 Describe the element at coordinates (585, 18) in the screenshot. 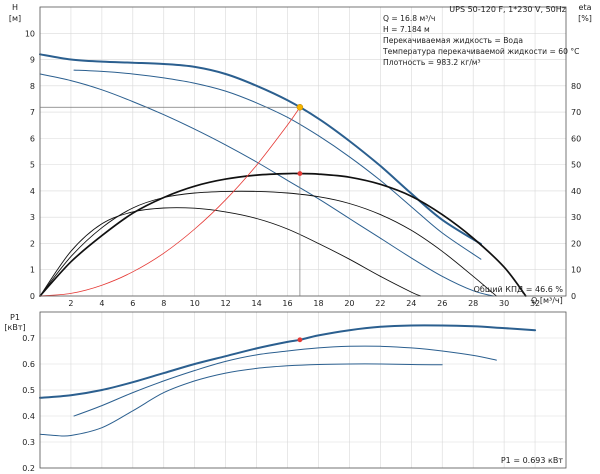

I see `y-right-label-unit: [%]` at that location.